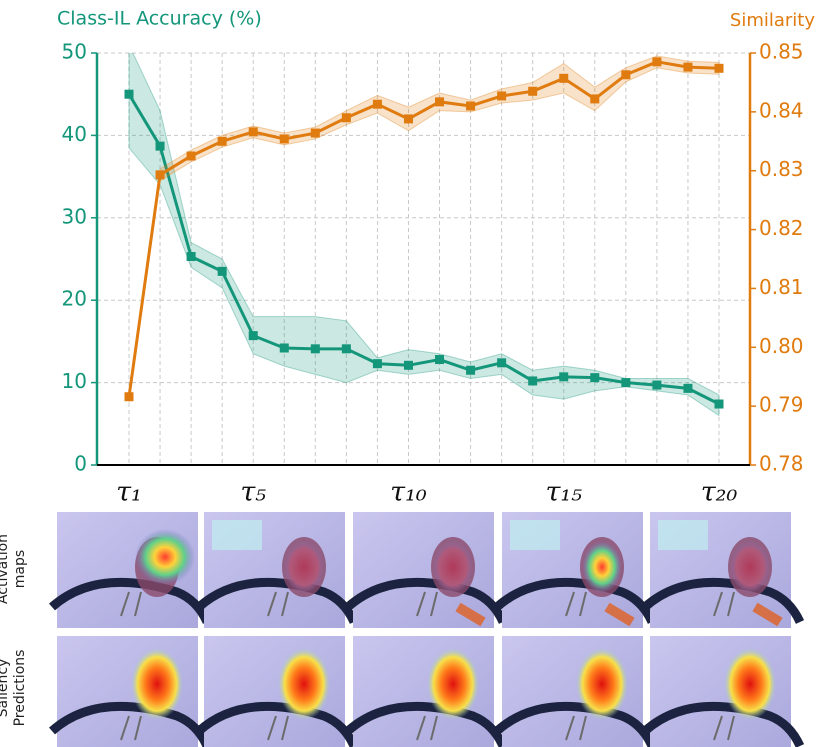  I want to click on x-tick-label: τ₁₀, so click(408, 491).